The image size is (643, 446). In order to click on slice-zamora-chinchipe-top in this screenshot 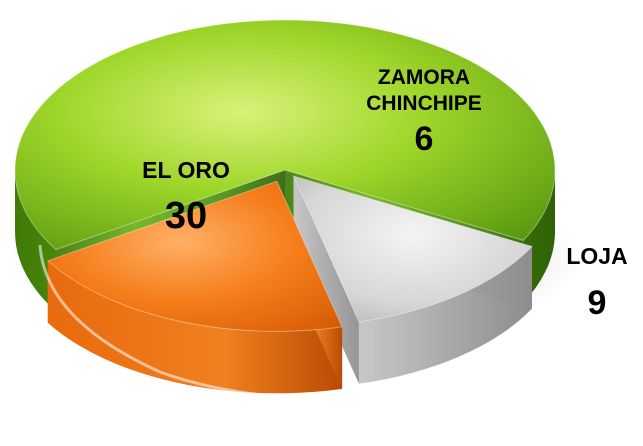, I will do `click(412, 249)`.